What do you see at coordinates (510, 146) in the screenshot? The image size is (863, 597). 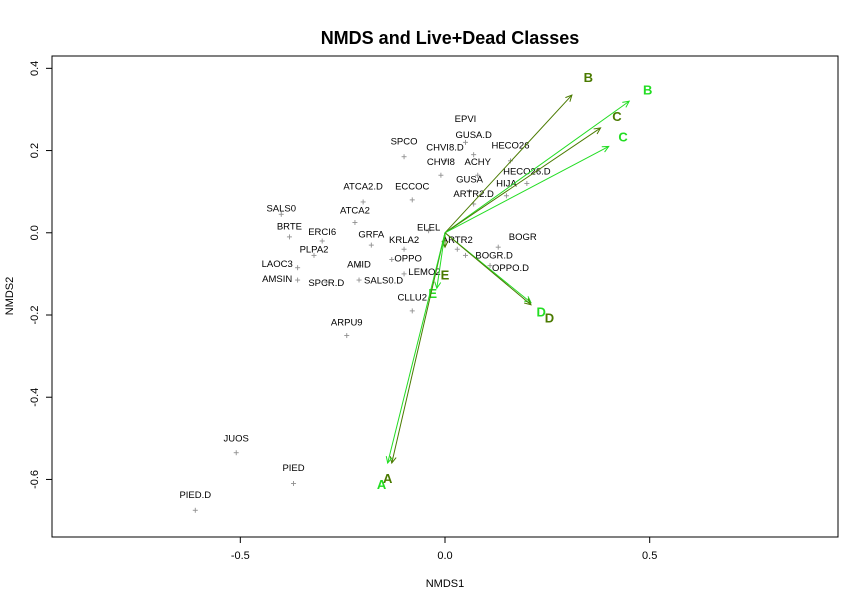 I see `species-label: HECO26` at bounding box center [510, 146].